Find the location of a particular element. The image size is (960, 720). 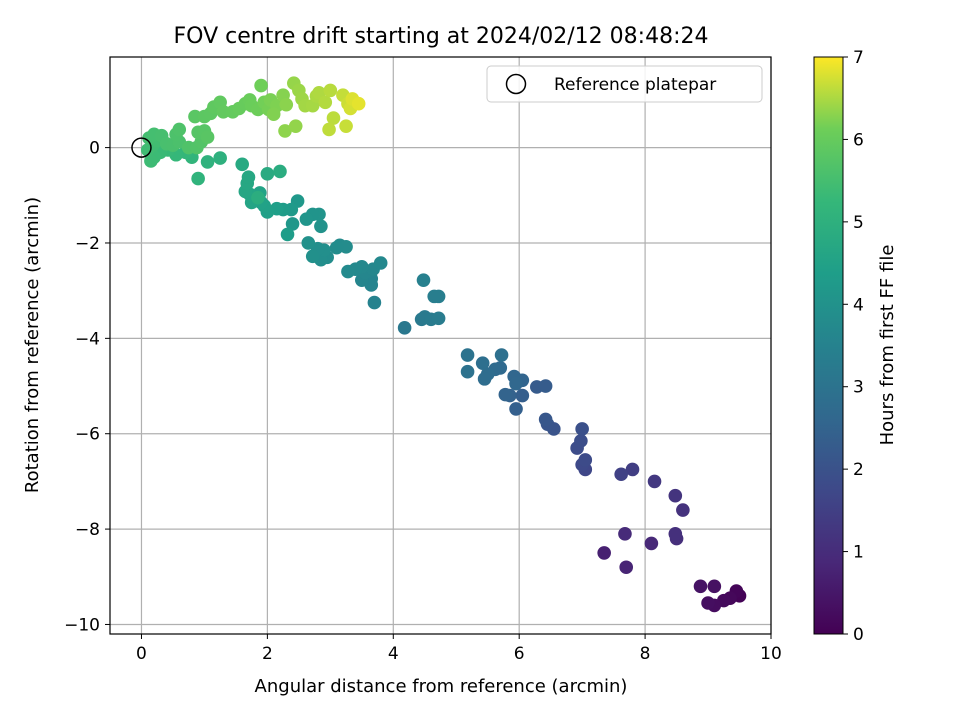

legend-entry-reference-platepar: Reference platepar is located at coordinates (635, 85).